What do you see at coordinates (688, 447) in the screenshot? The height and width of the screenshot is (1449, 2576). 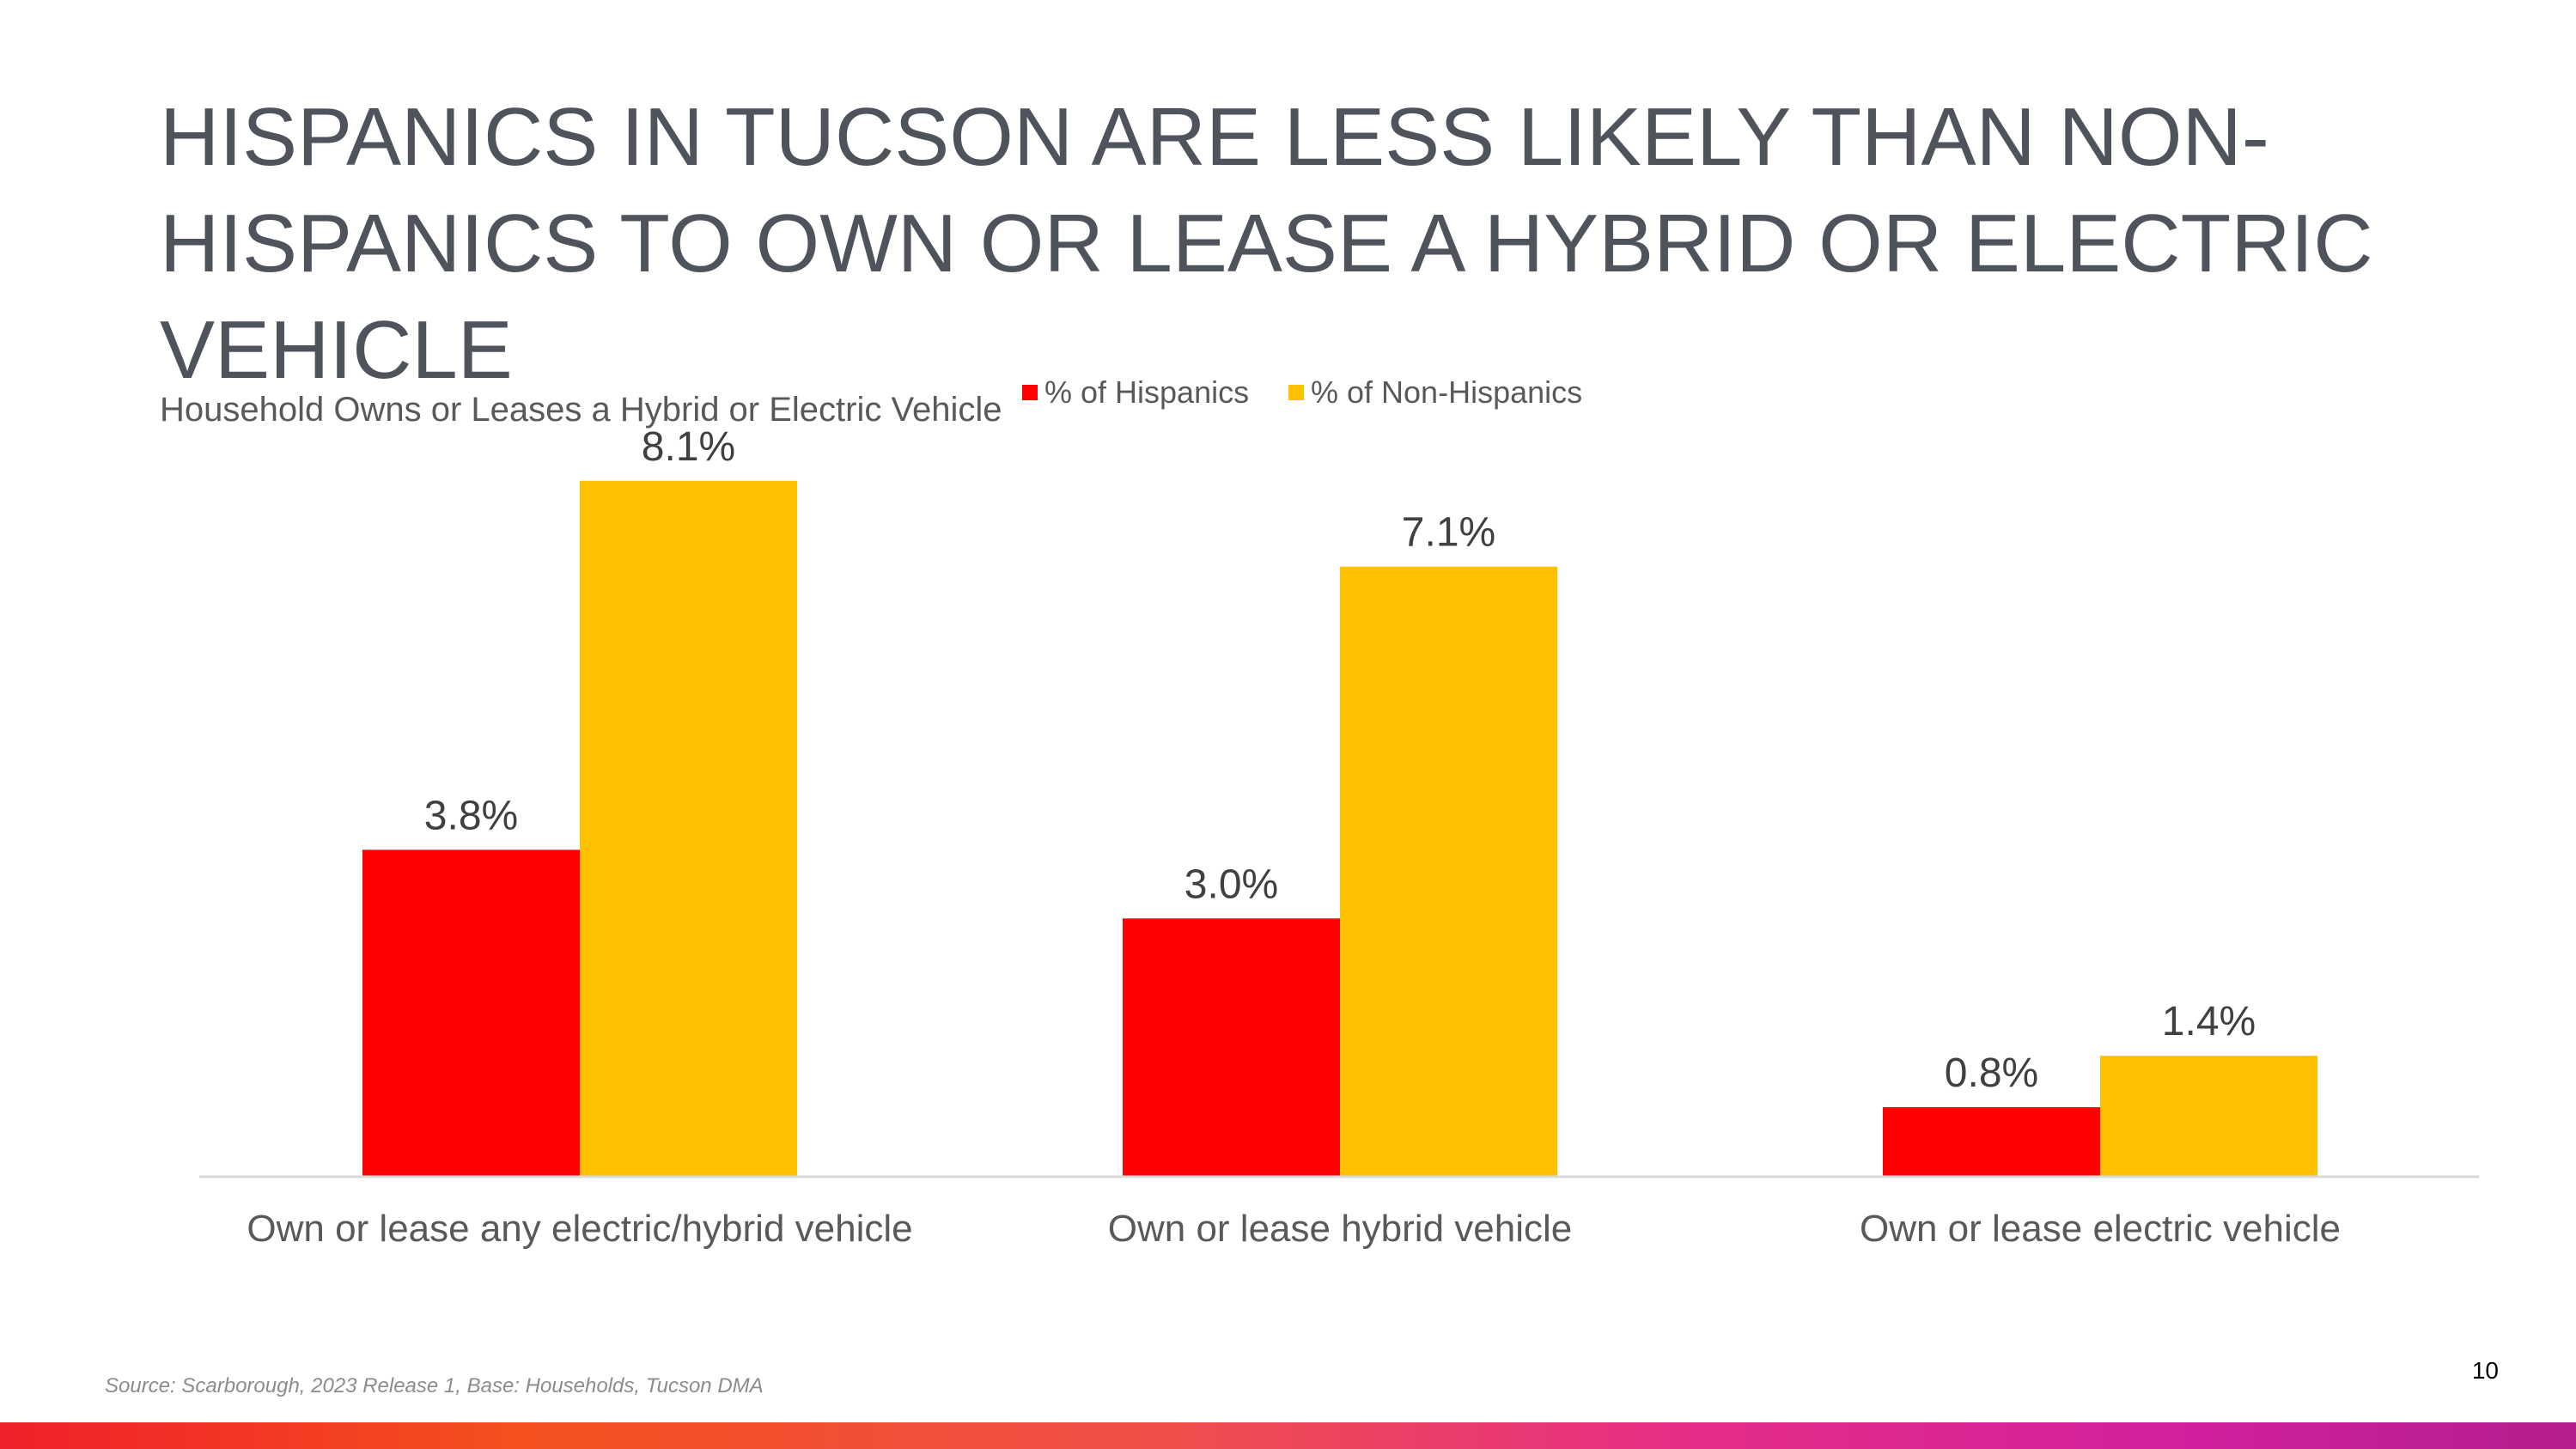 I see `data-label-non-hispanics-1: 8.1%` at bounding box center [688, 447].